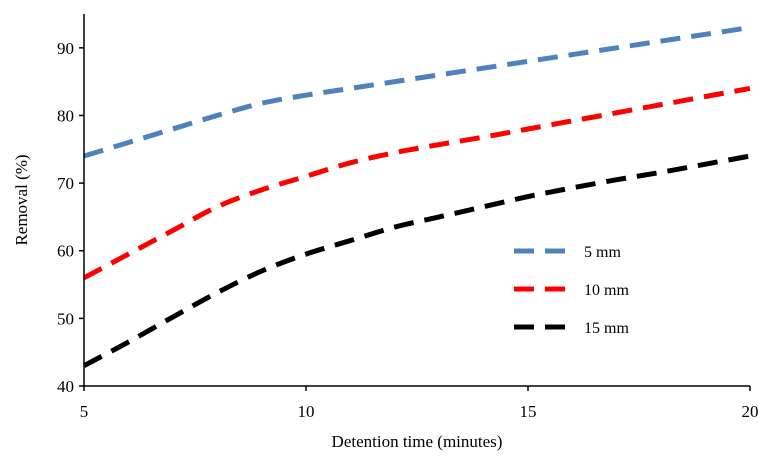 This screenshot has width=758, height=457. I want to click on y-axis-ticks: 40 50 60 70 80 90, so click(70, 217).